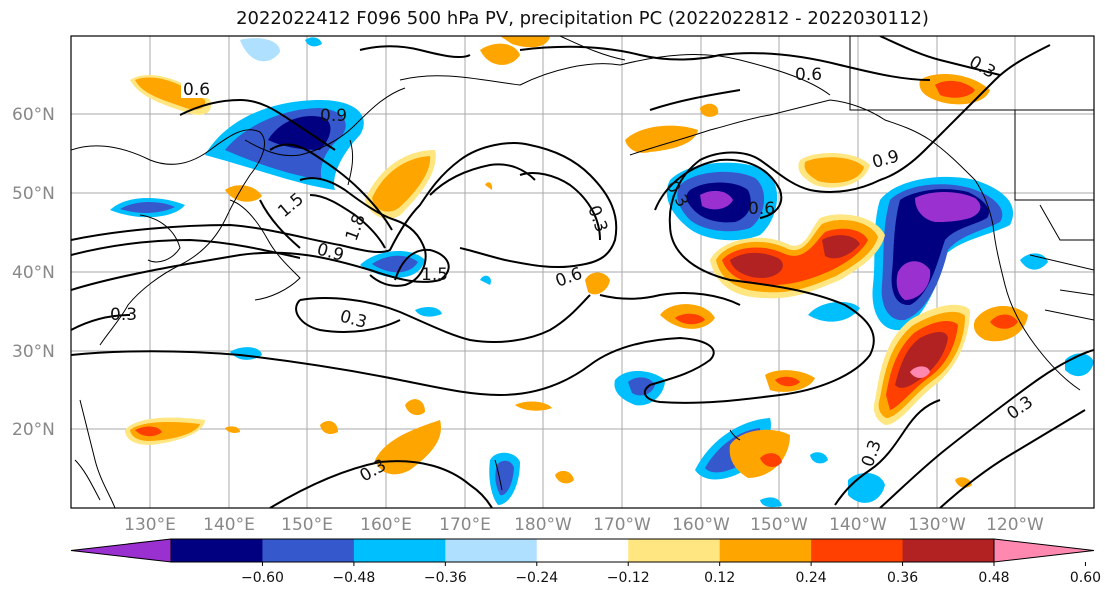 The width and height of the screenshot is (1105, 601). What do you see at coordinates (445, 578) in the screenshot?
I see `colorbar-tick-label: −0.36` at bounding box center [445, 578].